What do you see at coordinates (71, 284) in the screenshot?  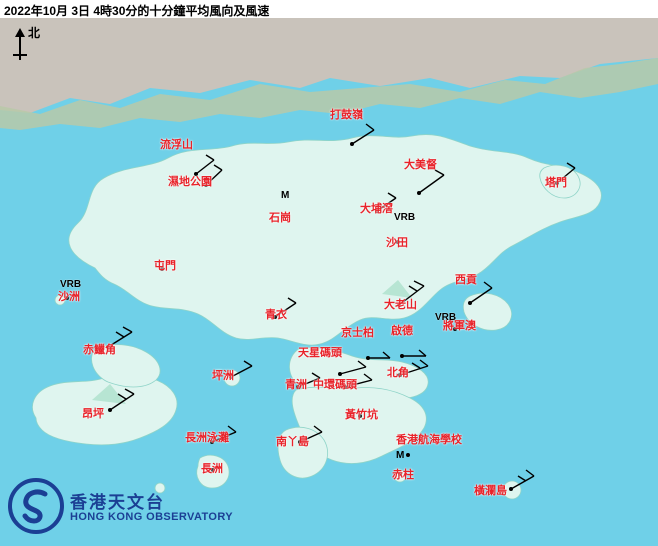 I see `annotation-vrb-sha-chau: VRB` at bounding box center [71, 284].